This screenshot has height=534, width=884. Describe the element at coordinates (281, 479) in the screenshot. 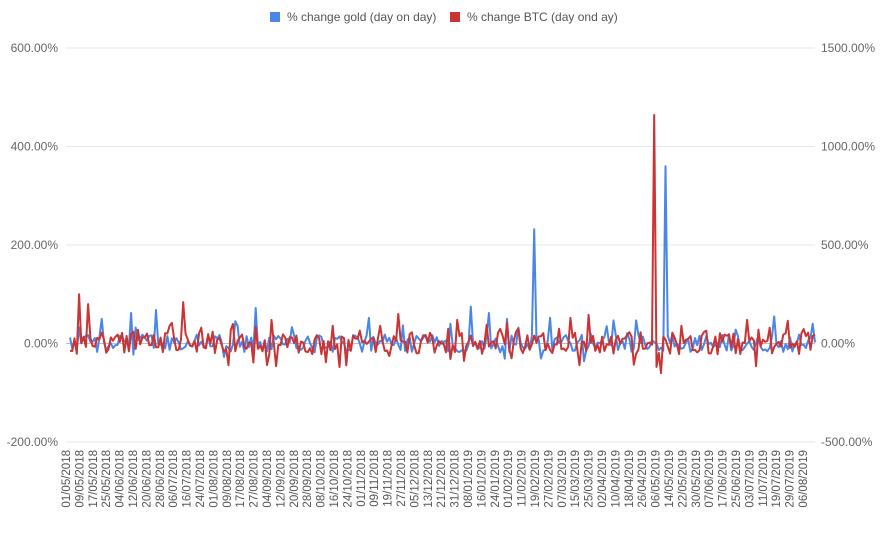

I see `x-tick-label: 12/09/2018` at that location.